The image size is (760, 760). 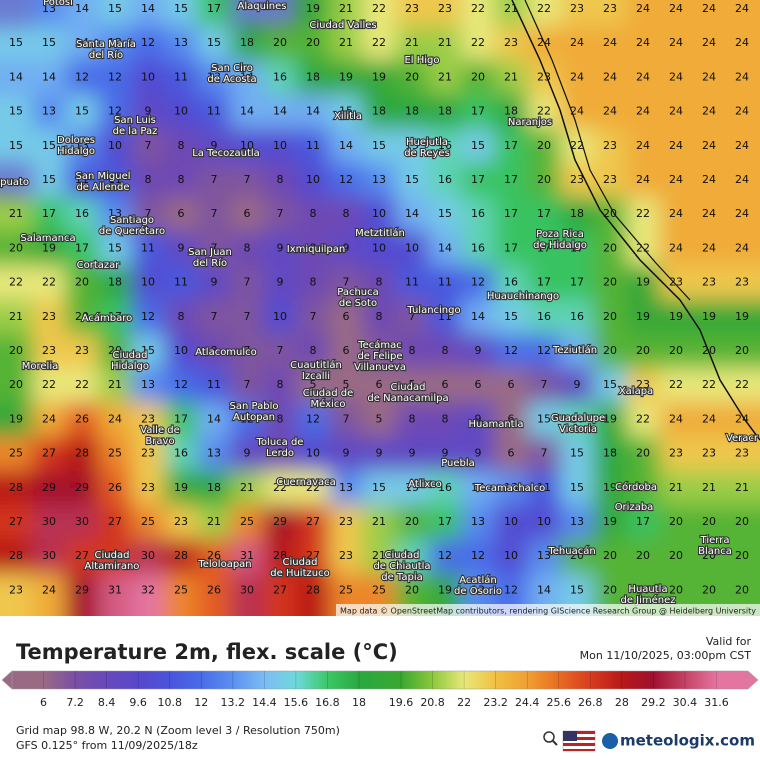 I want to click on place-label: México, so click(x=328, y=404).